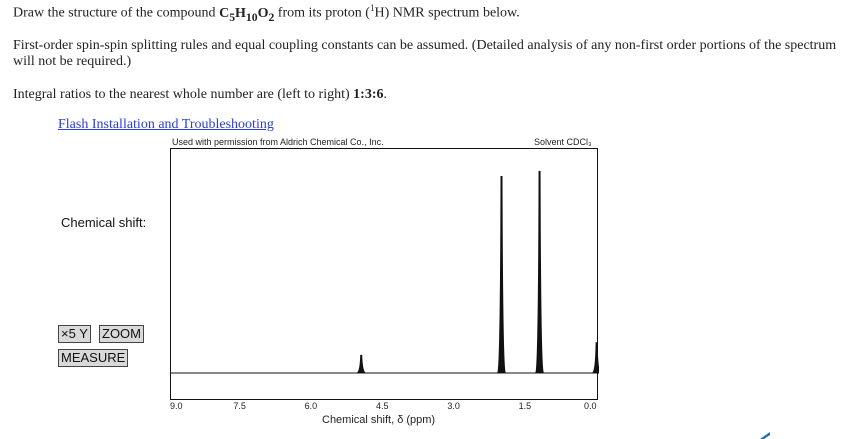 This screenshot has width=856, height=439. What do you see at coordinates (176, 406) in the screenshot?
I see `x-tick-label: 9.0` at bounding box center [176, 406].